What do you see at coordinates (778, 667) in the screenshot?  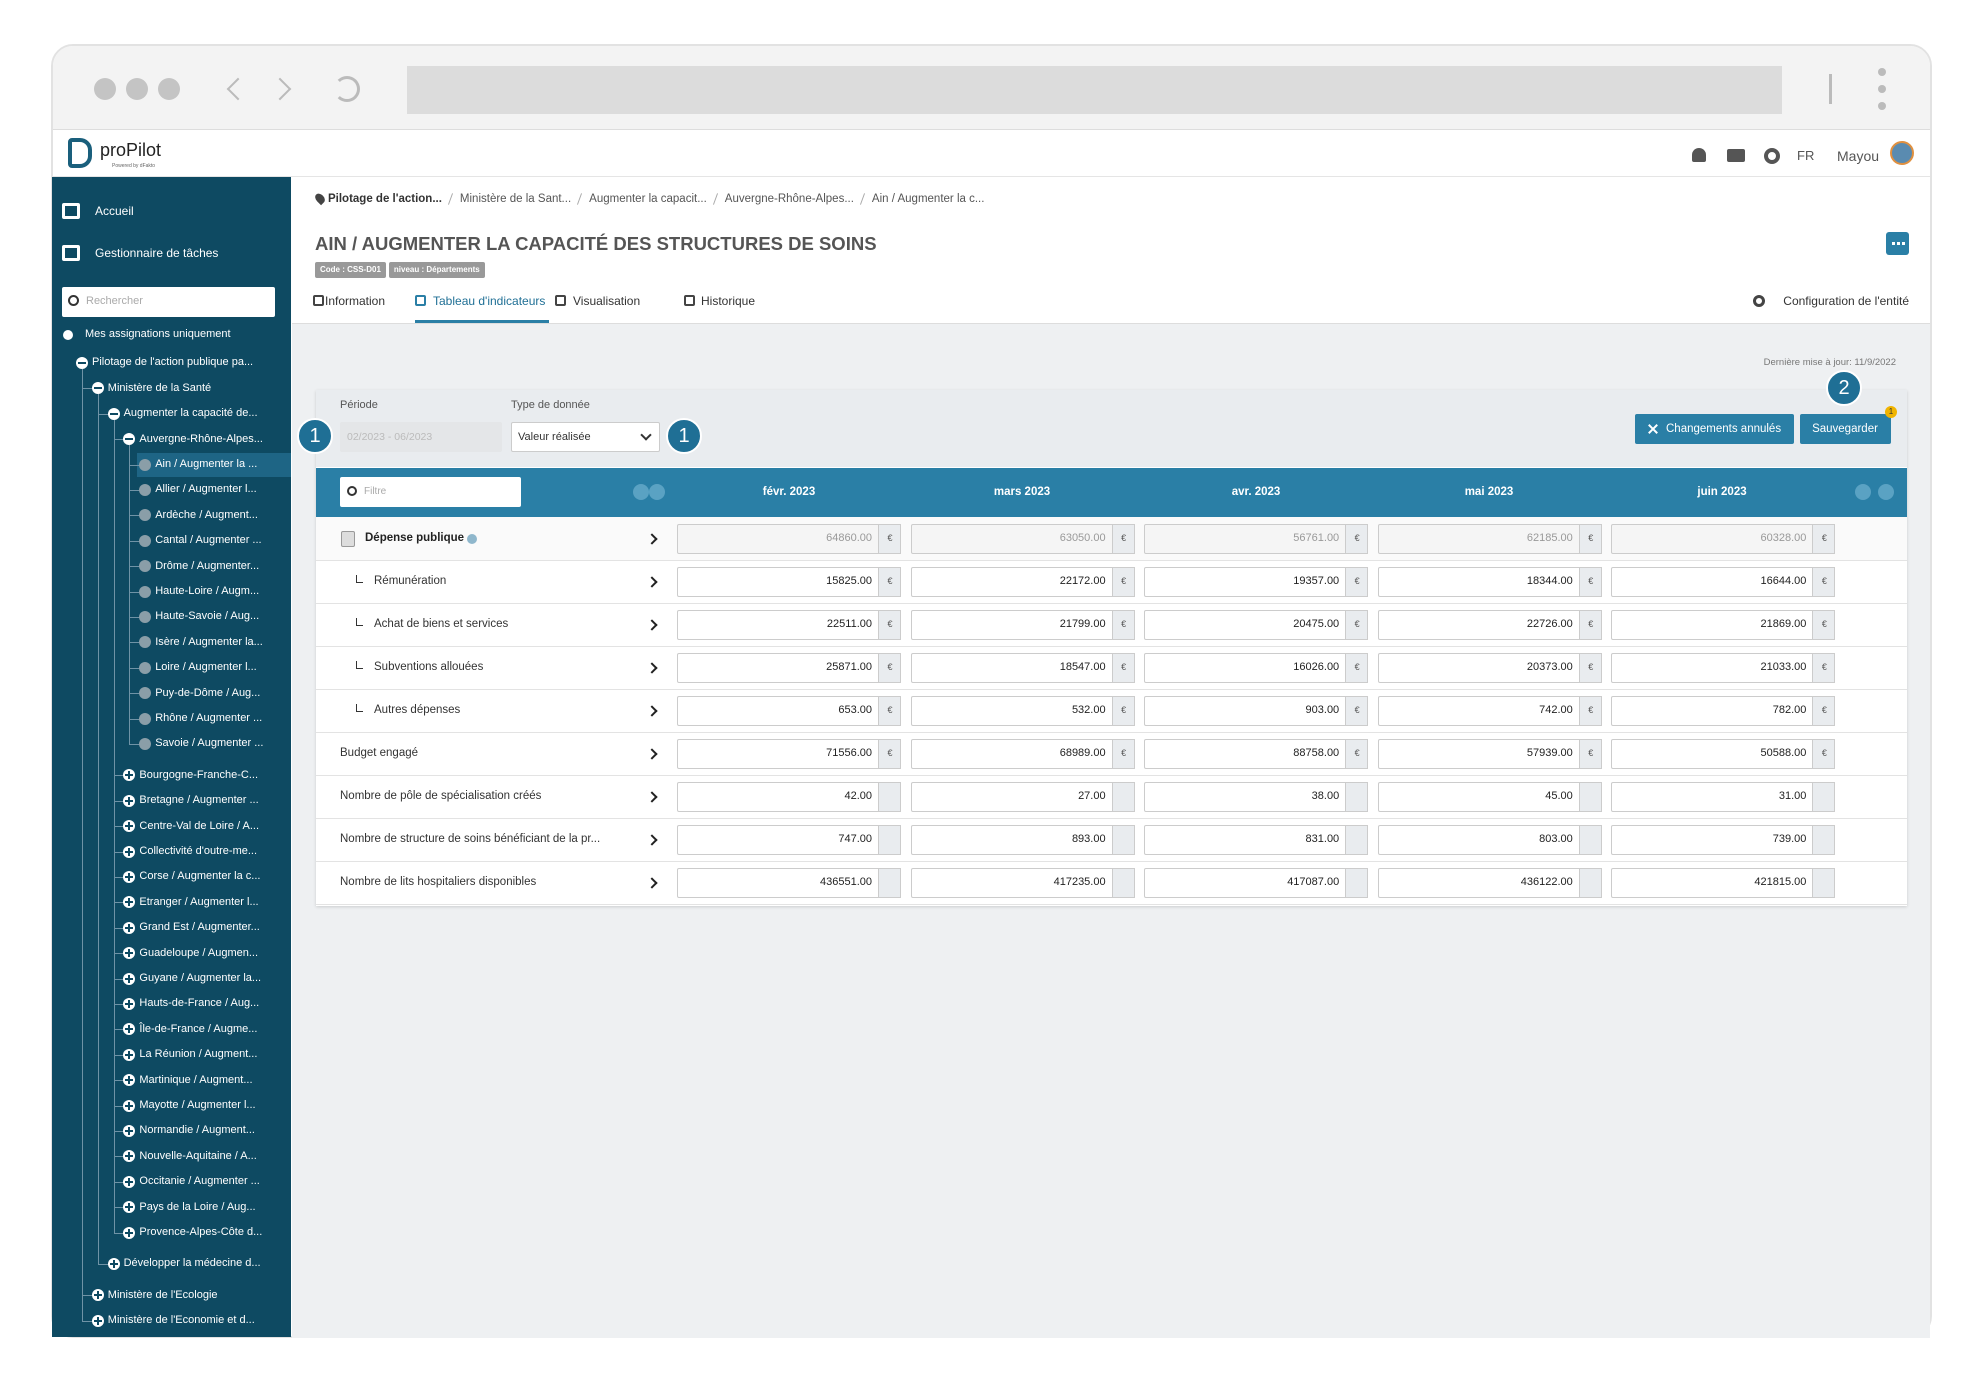 I see `value-input: 25871.00` at bounding box center [778, 667].